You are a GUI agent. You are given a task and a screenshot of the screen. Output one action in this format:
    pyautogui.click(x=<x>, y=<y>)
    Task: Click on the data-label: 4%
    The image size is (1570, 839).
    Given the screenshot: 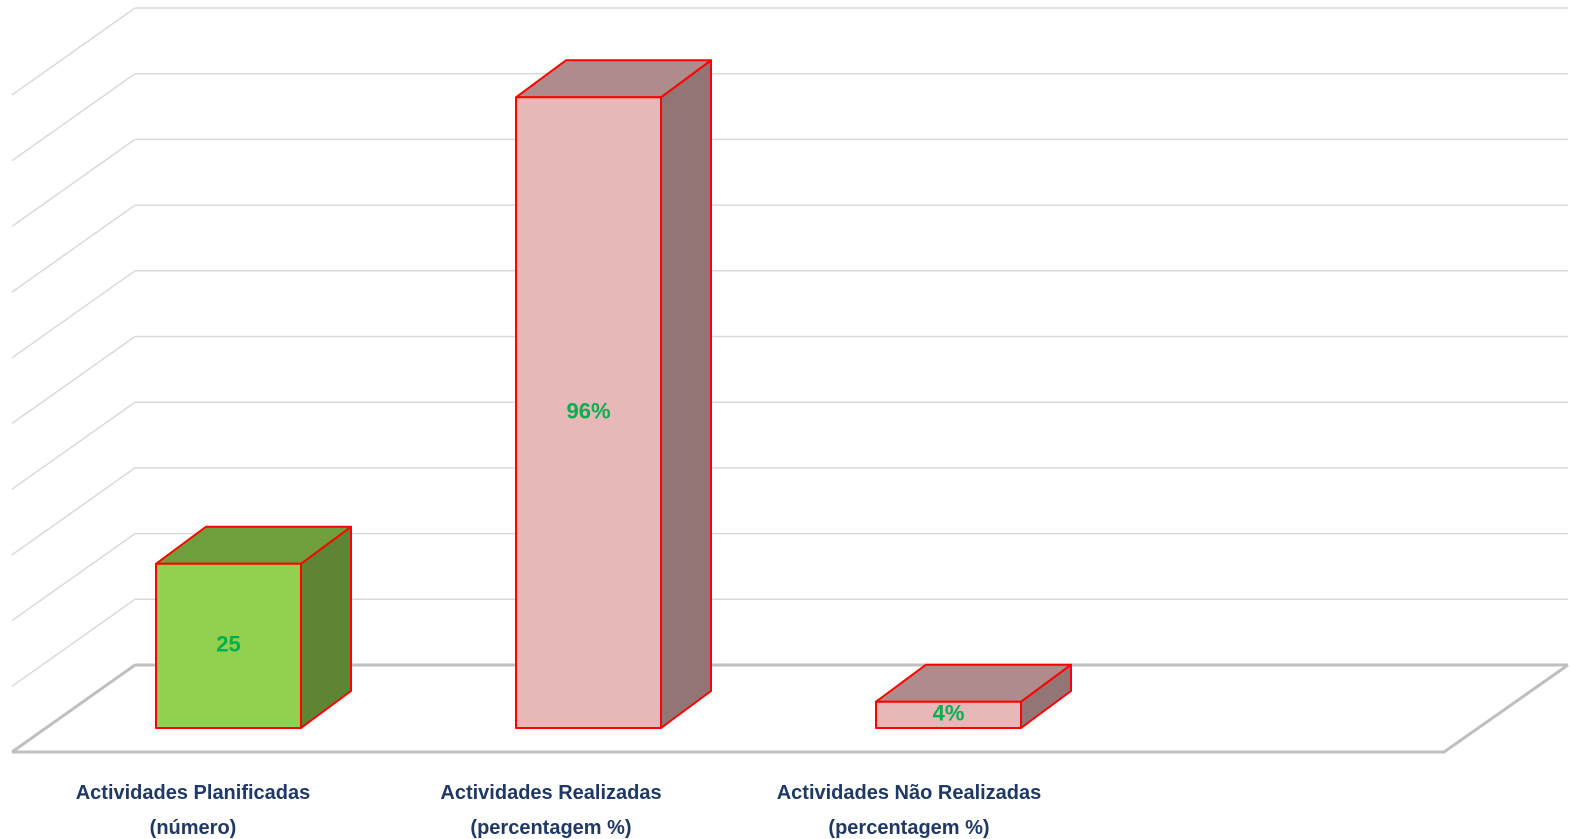 What is the action you would take?
    pyautogui.click(x=949, y=713)
    